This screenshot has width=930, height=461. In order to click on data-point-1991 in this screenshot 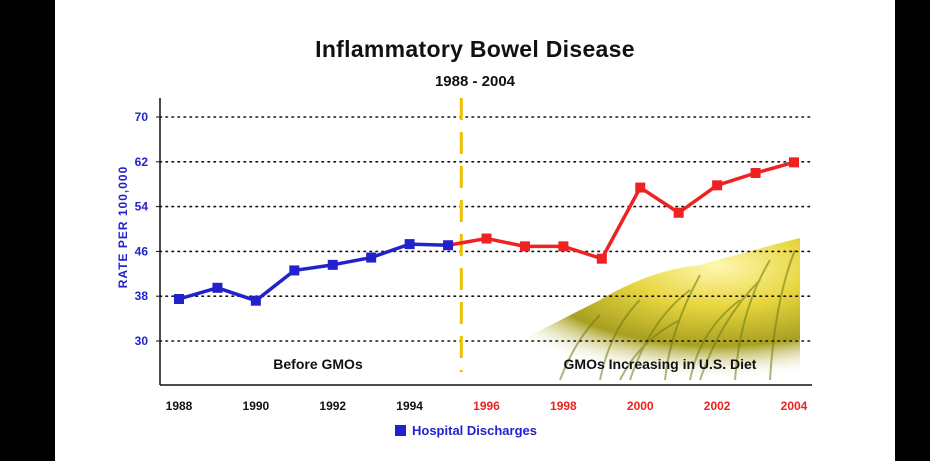, I will do `click(294, 270)`.